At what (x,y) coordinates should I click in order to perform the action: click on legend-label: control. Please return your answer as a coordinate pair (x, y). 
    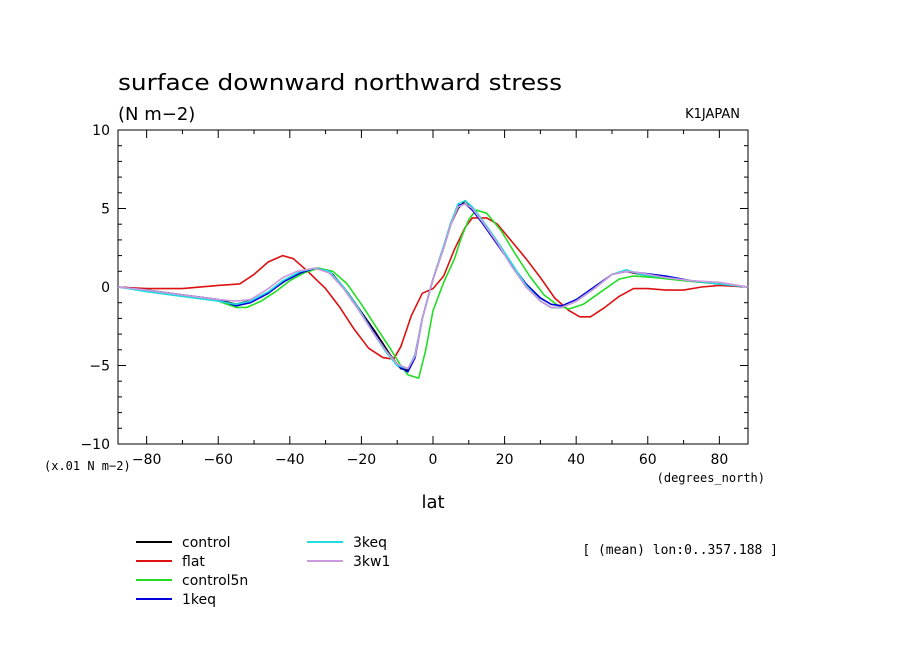
    Looking at the image, I should click on (206, 543).